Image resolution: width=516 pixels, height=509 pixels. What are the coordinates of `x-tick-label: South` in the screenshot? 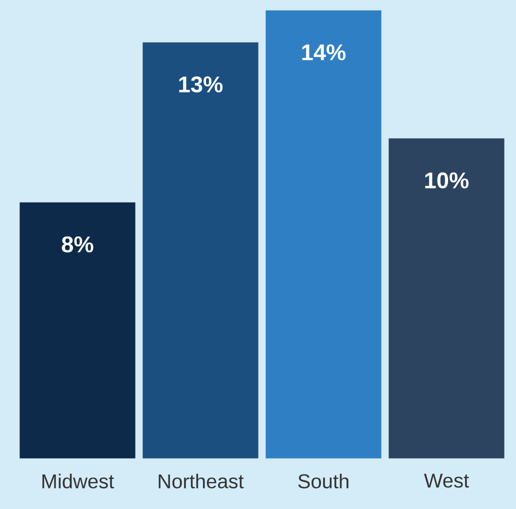 It's located at (323, 481).